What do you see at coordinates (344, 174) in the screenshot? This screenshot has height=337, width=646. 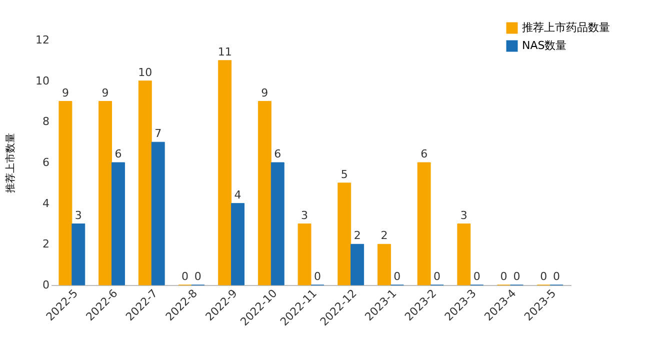 I see `data-label: 5` at bounding box center [344, 174].